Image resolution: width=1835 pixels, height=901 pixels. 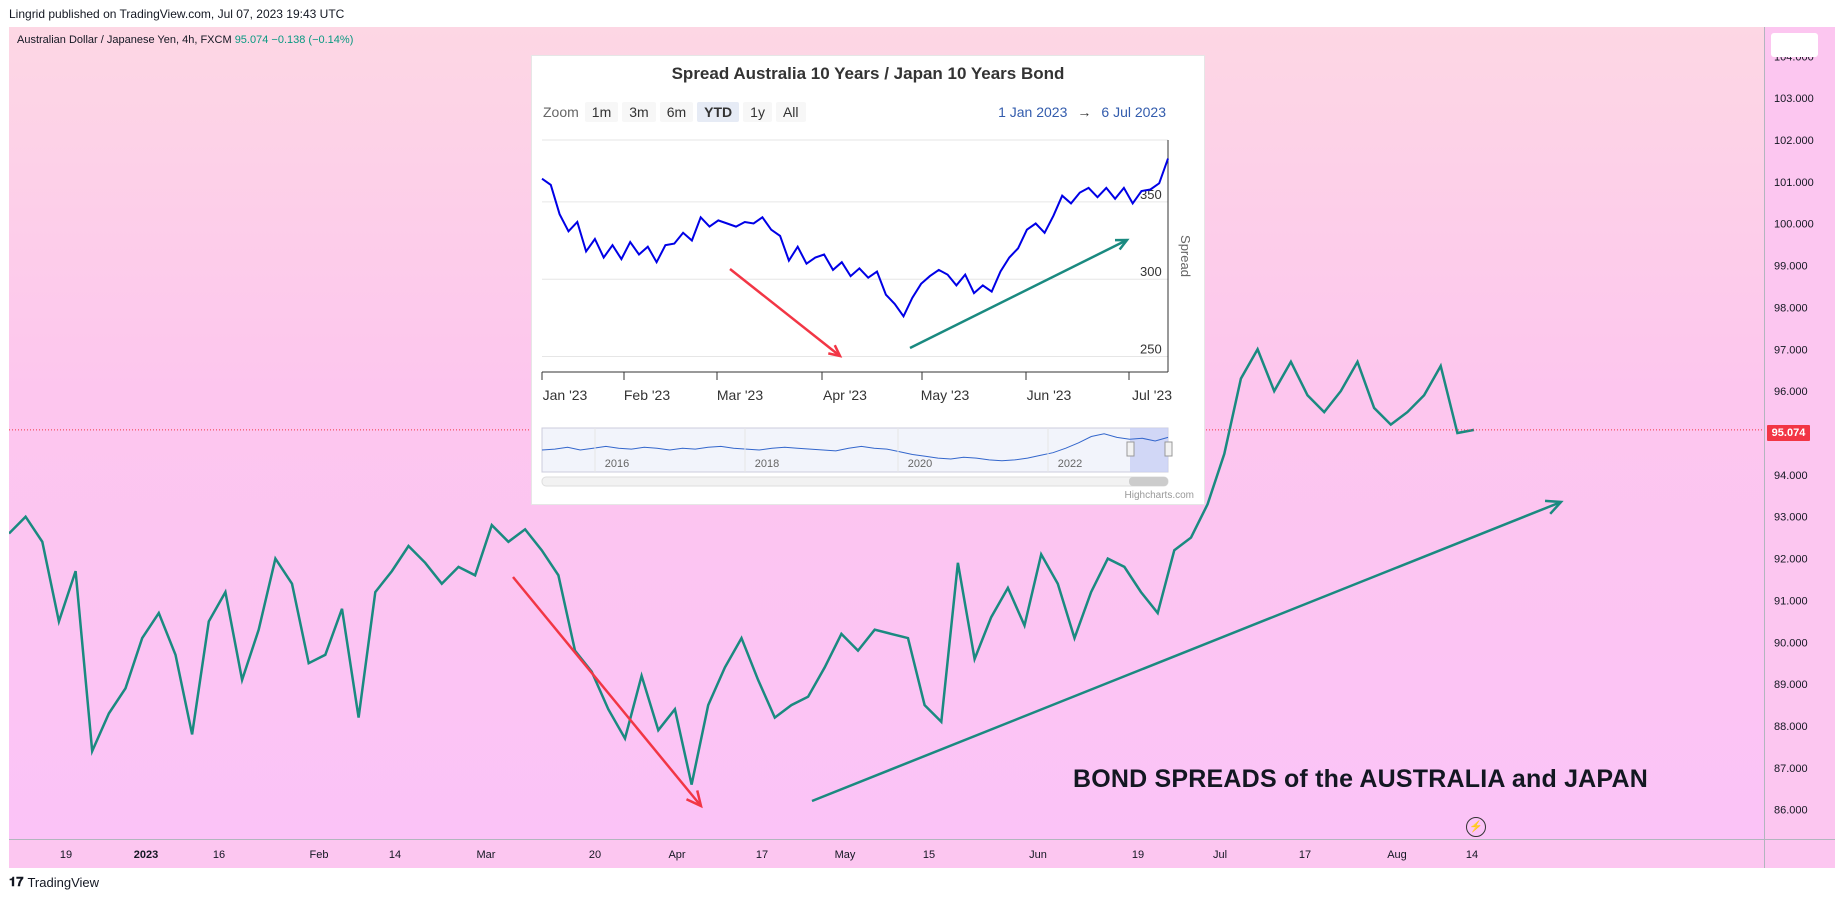 I want to click on up-trend-arrow, so click(x=1187, y=651).